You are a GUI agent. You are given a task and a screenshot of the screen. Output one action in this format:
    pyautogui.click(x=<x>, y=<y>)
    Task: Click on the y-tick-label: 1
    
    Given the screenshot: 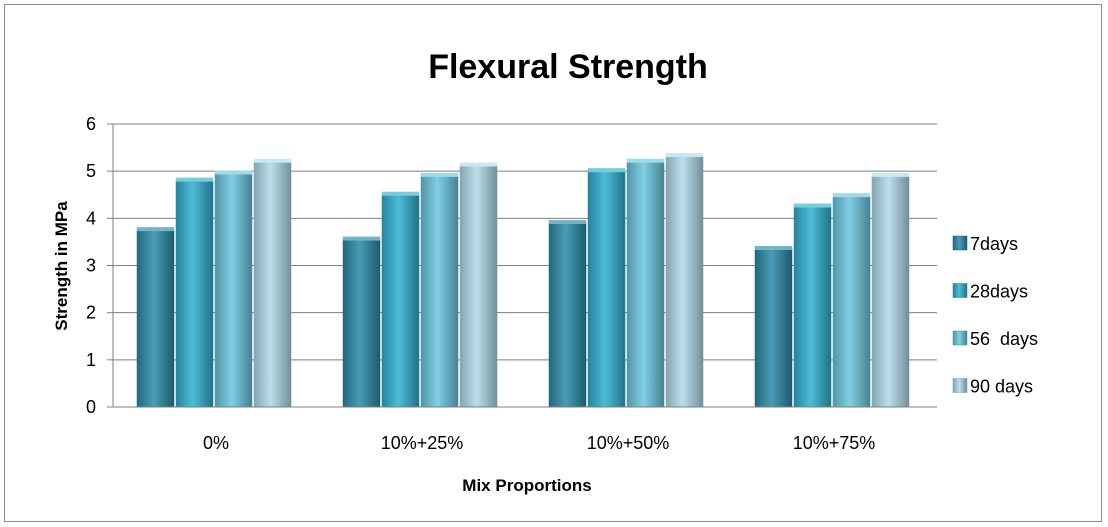 What is the action you would take?
    pyautogui.click(x=91, y=360)
    